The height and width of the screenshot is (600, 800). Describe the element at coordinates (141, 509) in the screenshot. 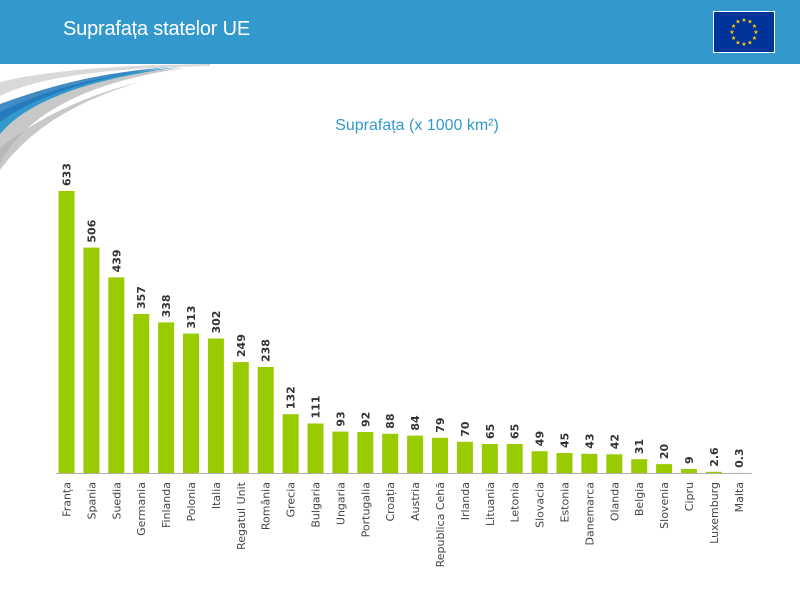

I see `x-tick-label: Germania` at that location.